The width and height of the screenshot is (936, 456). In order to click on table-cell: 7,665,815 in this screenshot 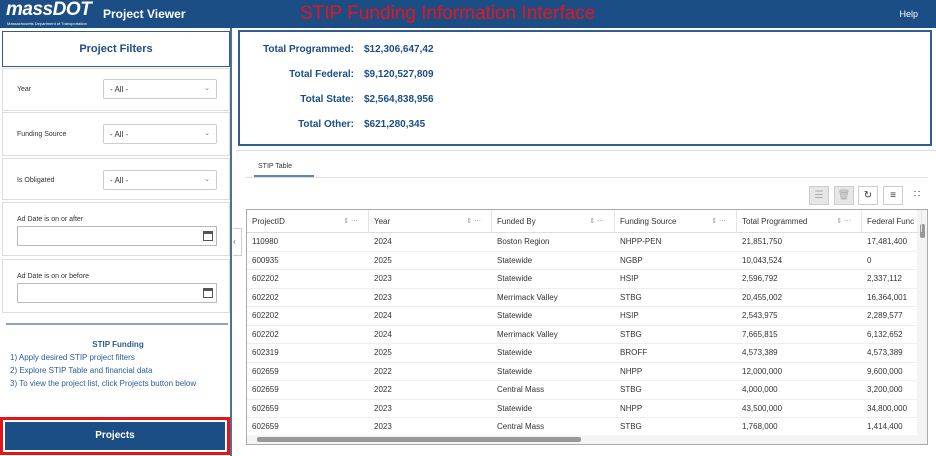, I will do `click(760, 334)`.